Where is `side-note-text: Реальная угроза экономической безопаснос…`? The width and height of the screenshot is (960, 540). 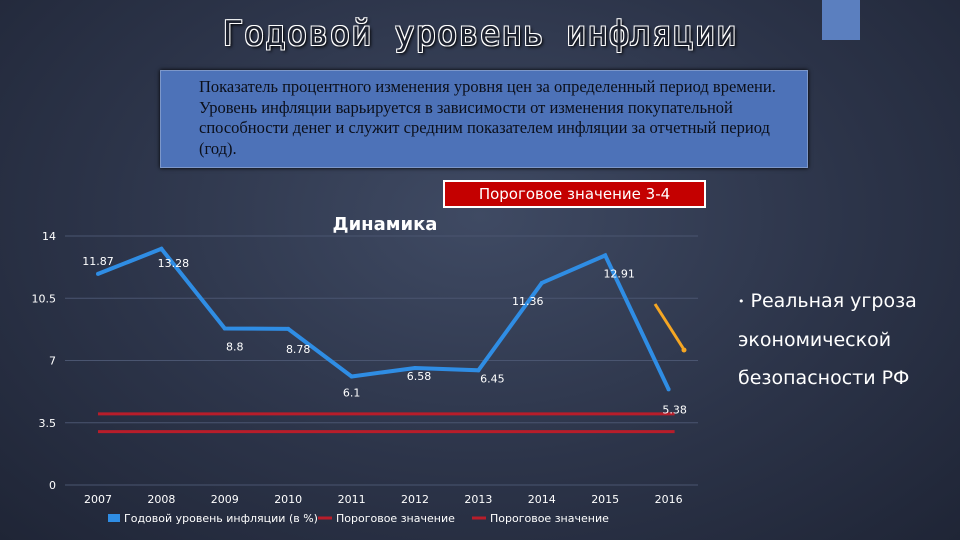 side-note-text: Реальная угроза экономической безопаснос… is located at coordinates (827, 339).